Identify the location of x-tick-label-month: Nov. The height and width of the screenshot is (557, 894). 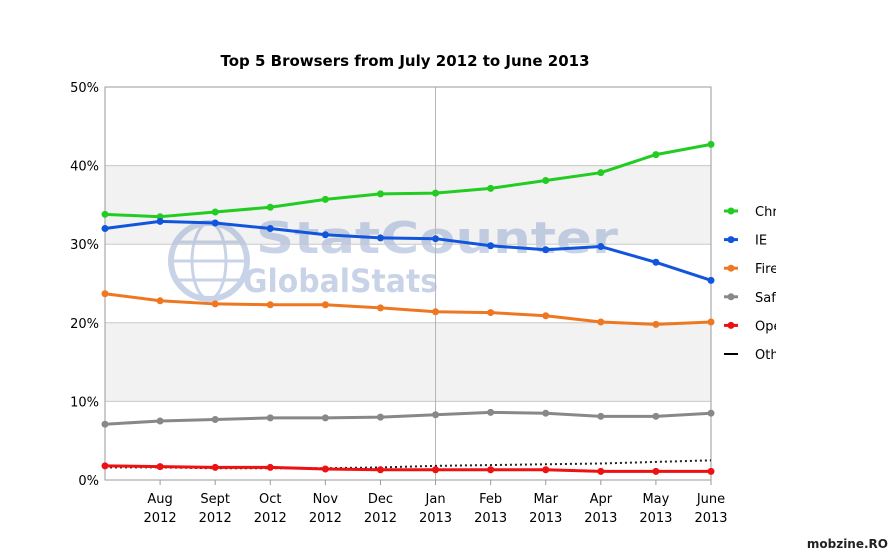
(326, 499).